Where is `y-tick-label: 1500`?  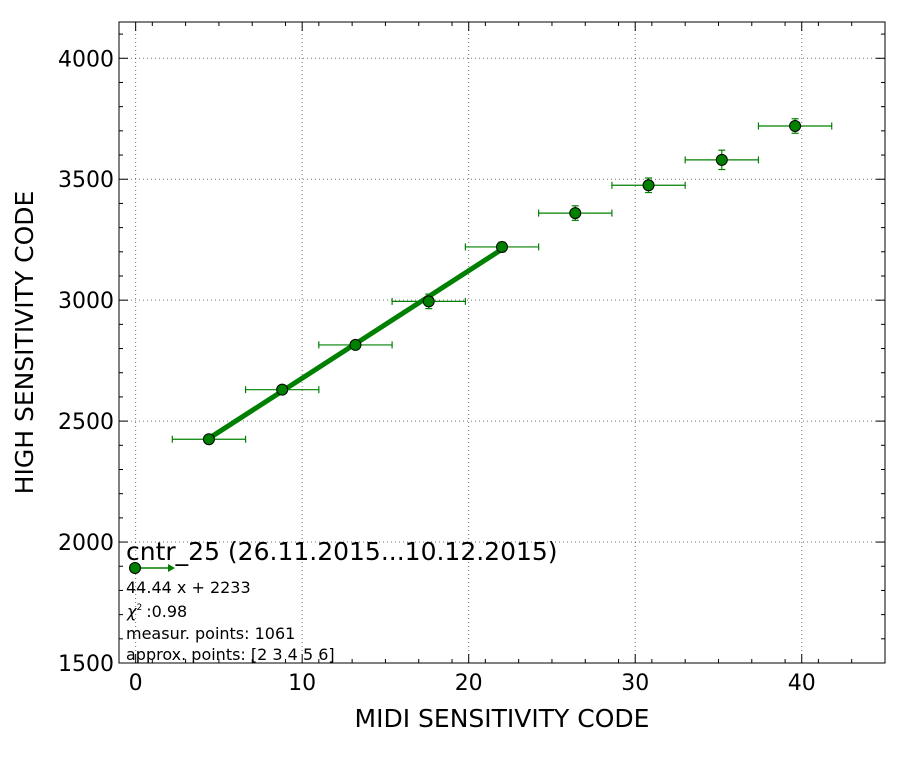 y-tick-label: 1500 is located at coordinates (86, 664).